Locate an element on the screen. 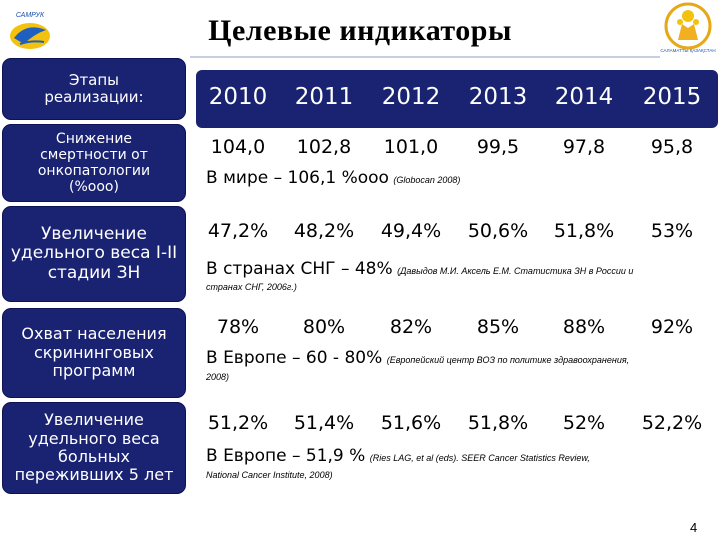 This screenshot has height=540, width=720. value-cell: 99,5 is located at coordinates (498, 147).